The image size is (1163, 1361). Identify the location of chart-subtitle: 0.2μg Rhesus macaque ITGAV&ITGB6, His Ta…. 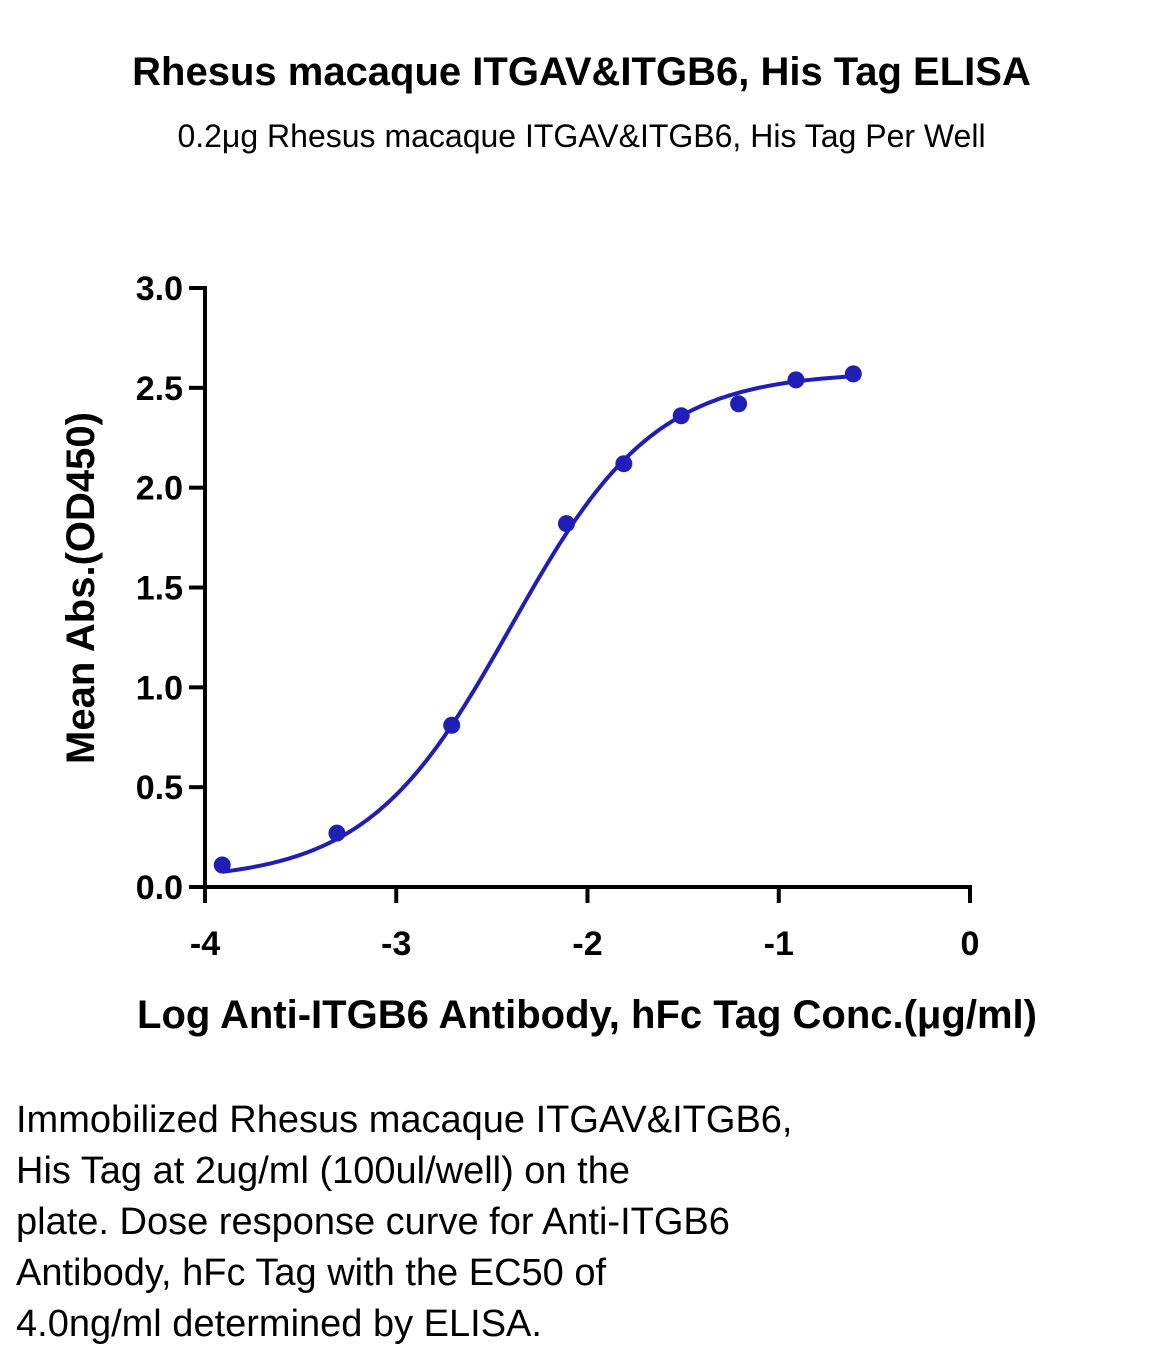
(581, 136).